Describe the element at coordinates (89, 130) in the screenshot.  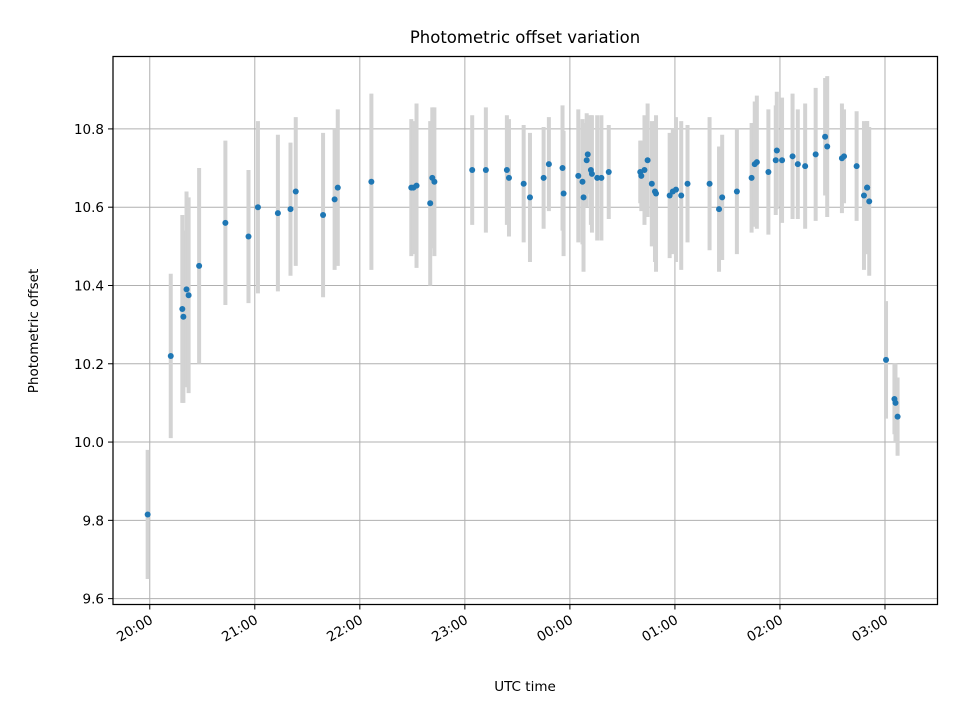
I see `y-tick-label: 10.8` at that location.